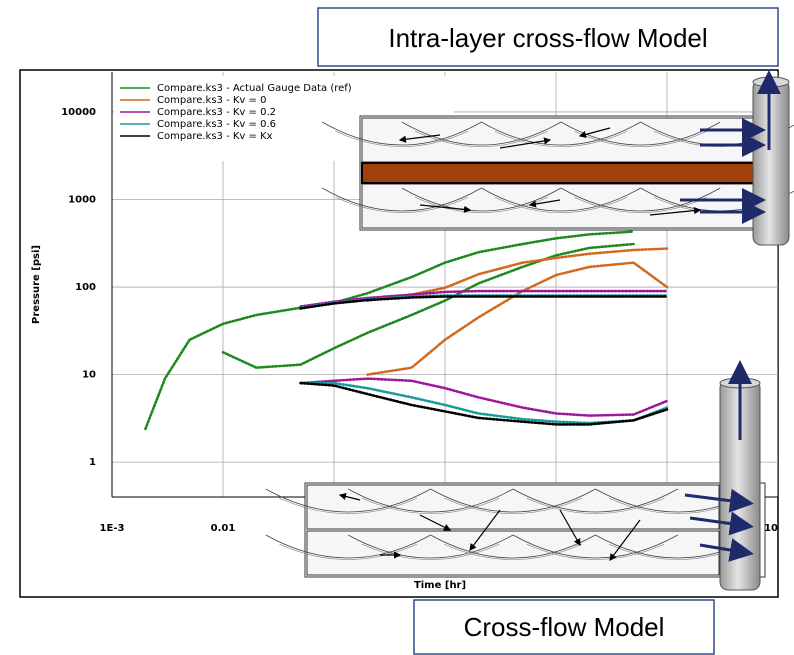  Describe the element at coordinates (82, 200) in the screenshot. I see `y-tick-label: 1000` at that location.